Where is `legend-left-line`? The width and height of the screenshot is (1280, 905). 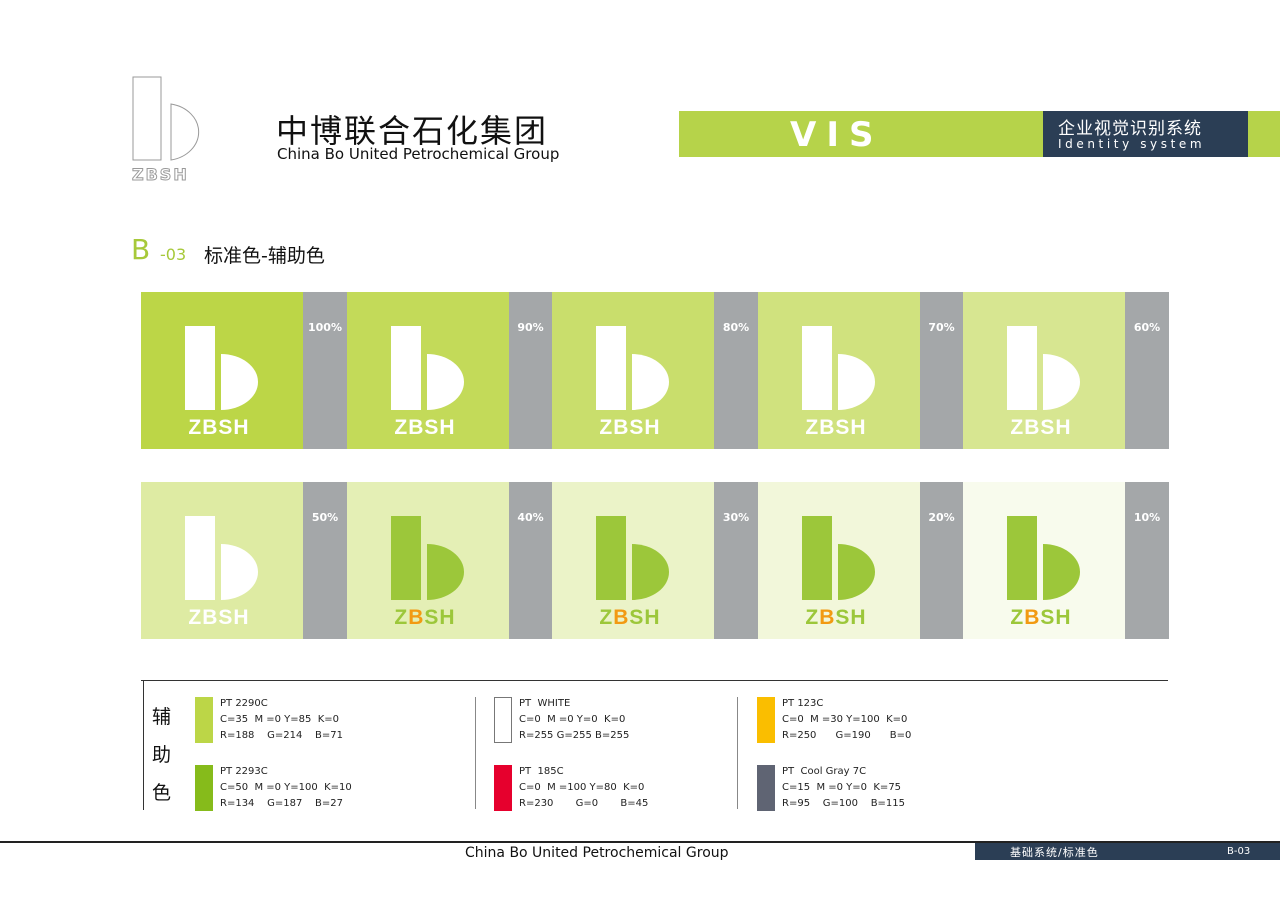
legend-left-line is located at coordinates (143, 745).